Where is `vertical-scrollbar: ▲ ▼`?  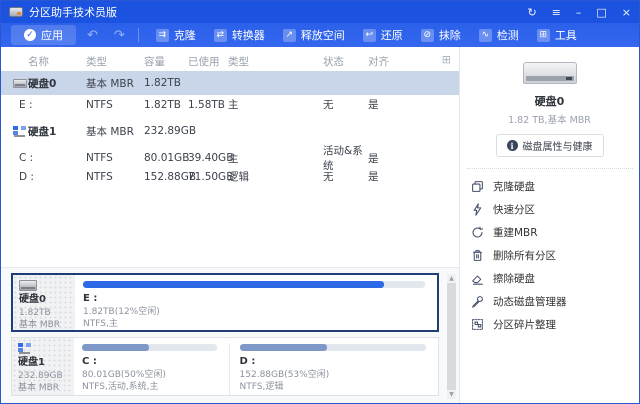
vertical-scrollbar: ▲ ▼ is located at coordinates (451, 336).